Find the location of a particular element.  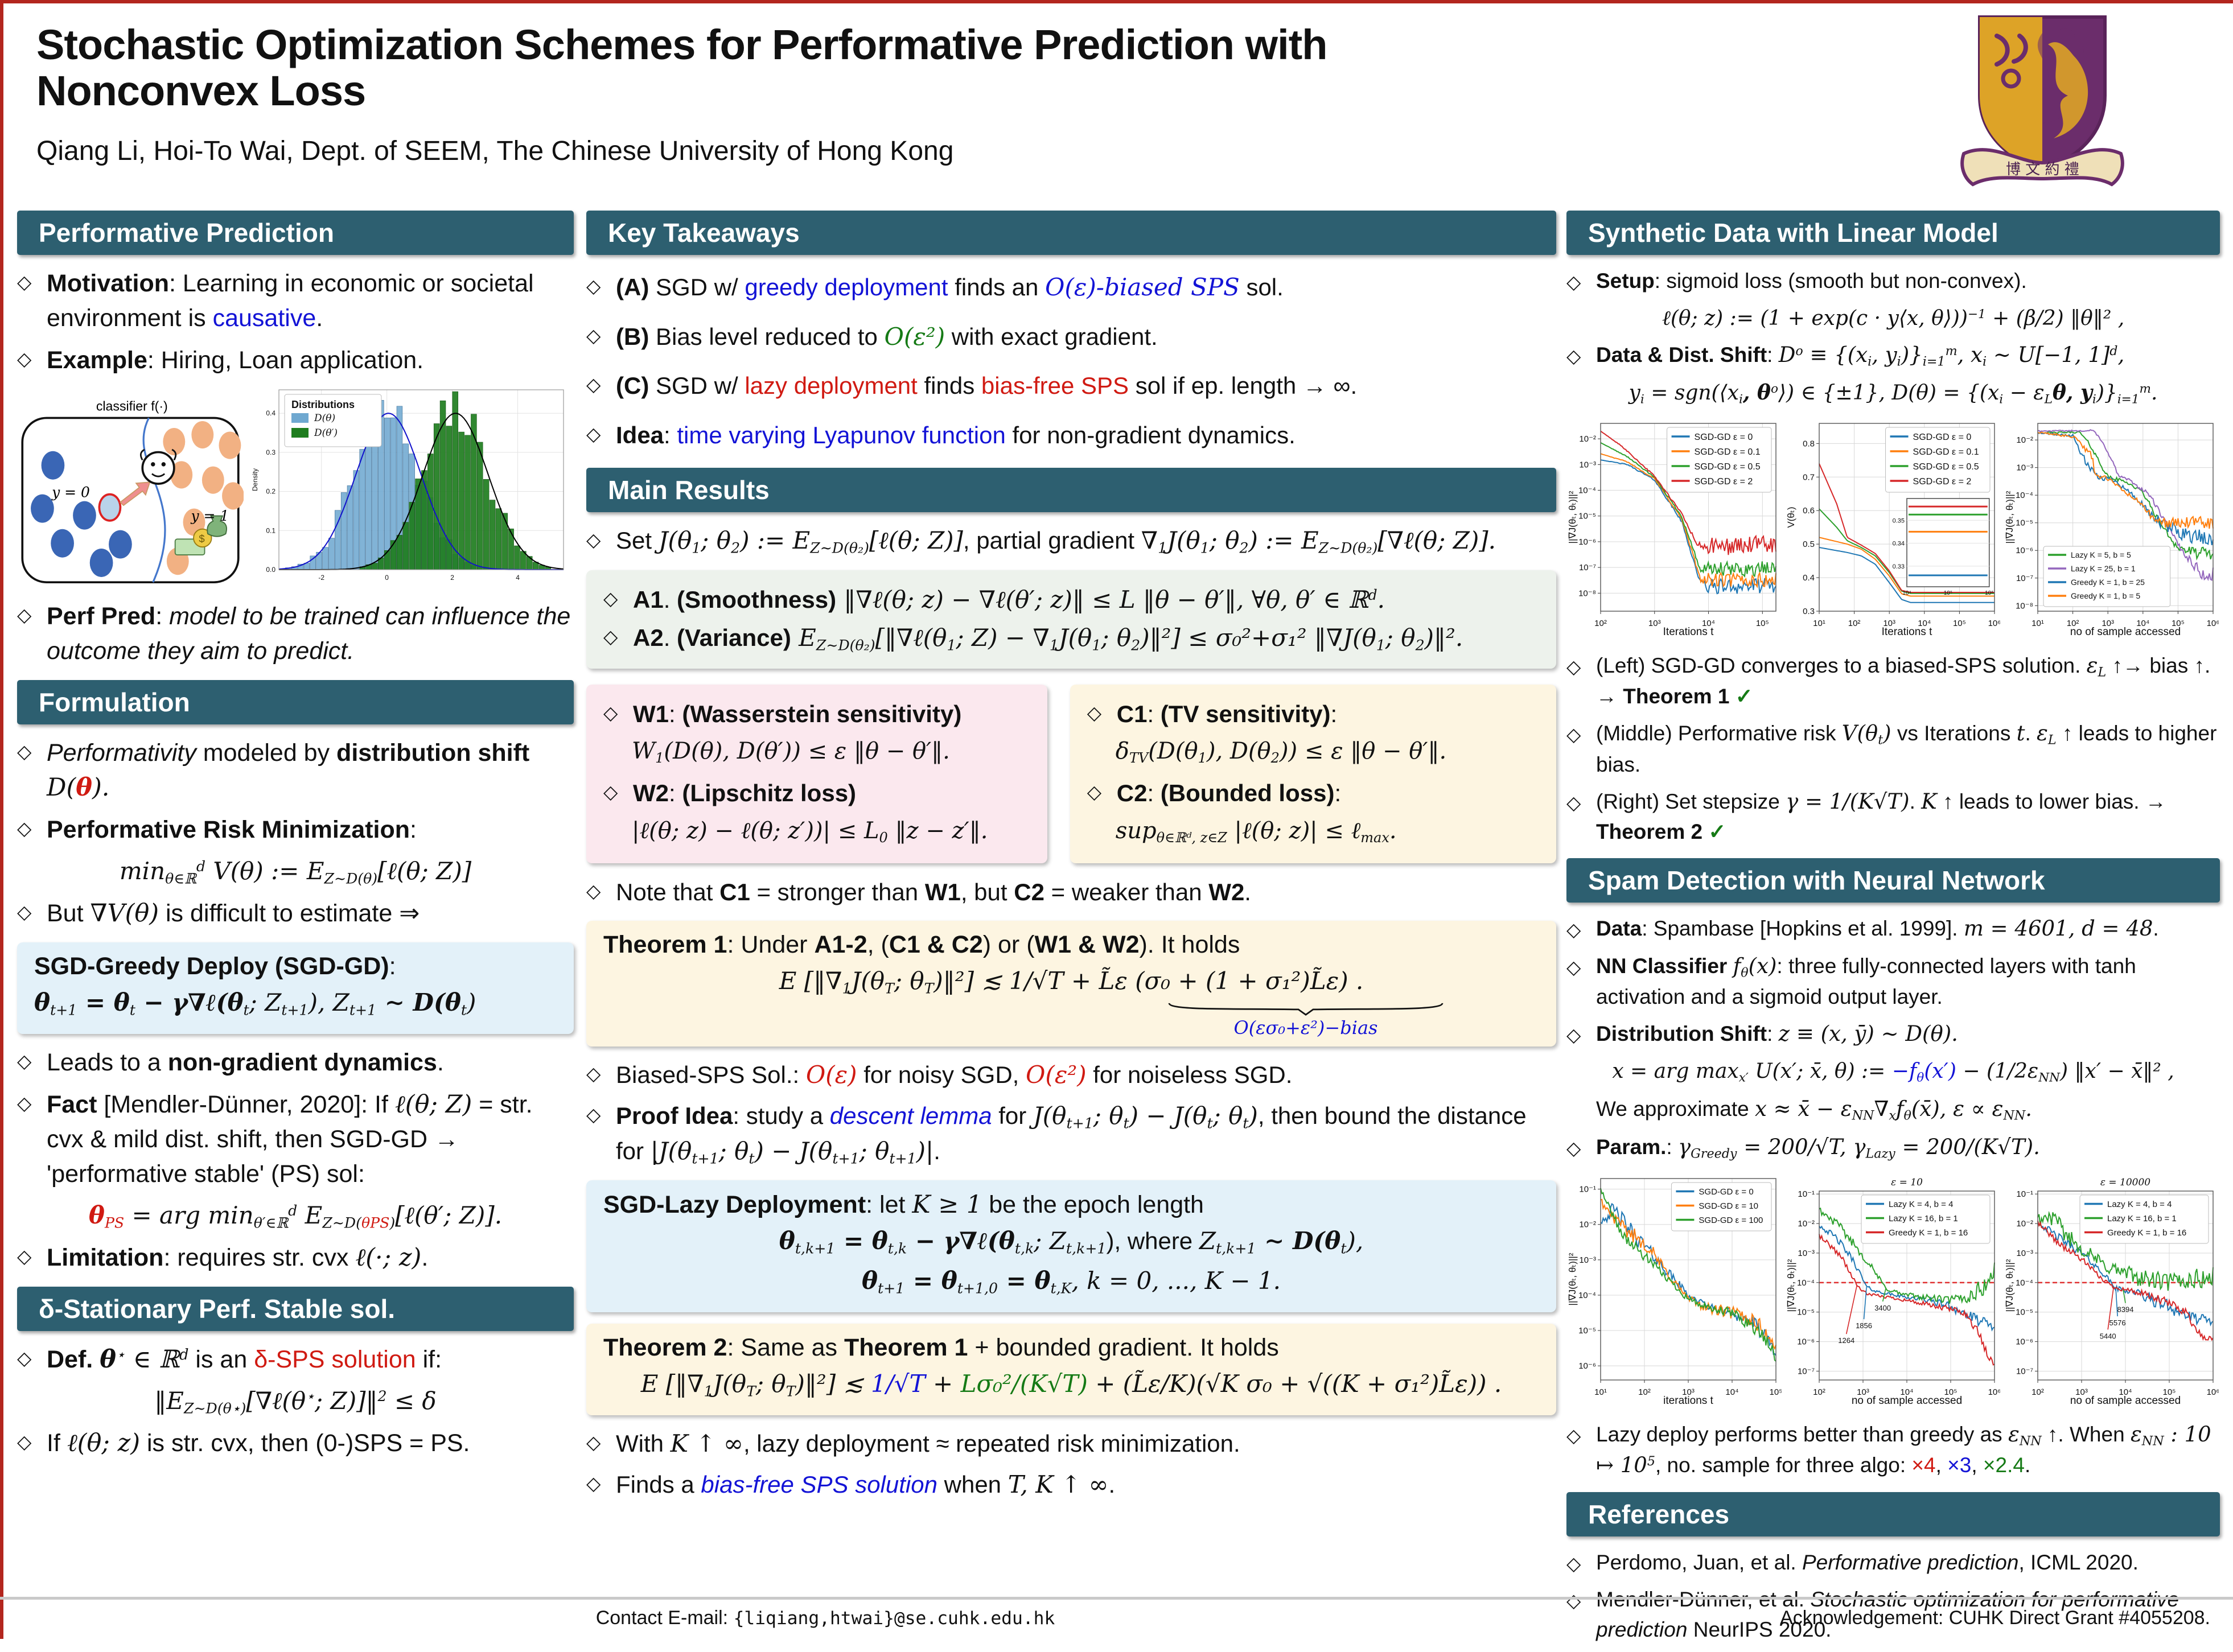

title-line-2: Nonconvex Loss is located at coordinates (201, 91).